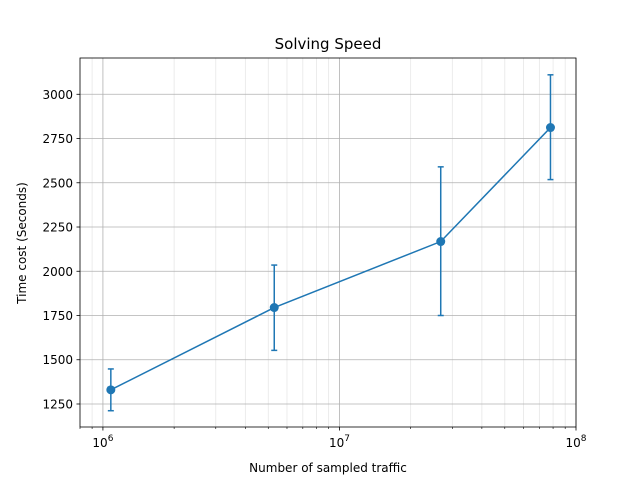 The width and height of the screenshot is (640, 480). What do you see at coordinates (102, 442) in the screenshot?
I see `x-tick-label: 10⁶` at bounding box center [102, 442].